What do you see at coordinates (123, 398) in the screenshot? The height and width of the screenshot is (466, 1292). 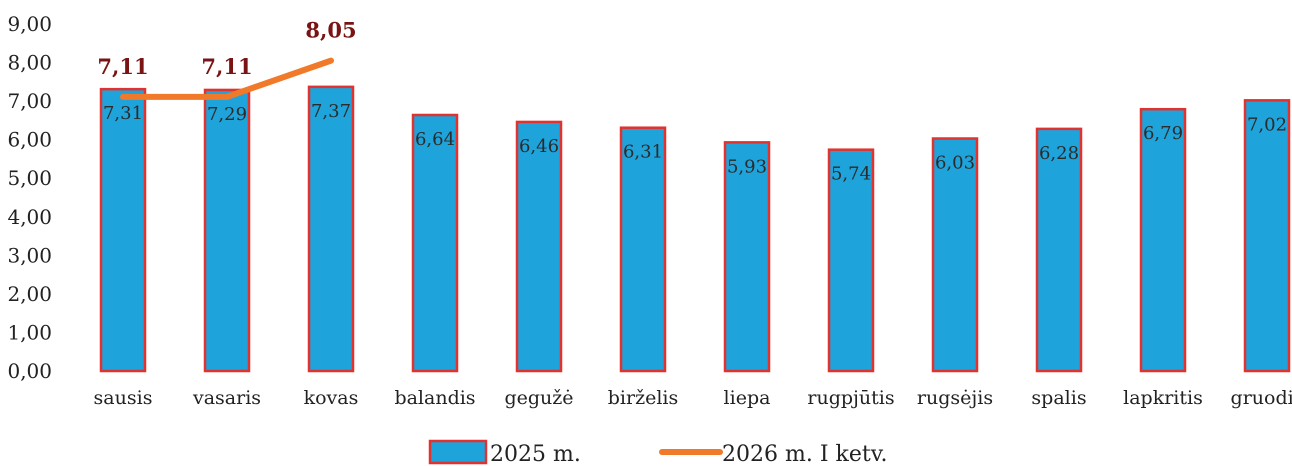 I see `x-category-label: sausis` at bounding box center [123, 398].